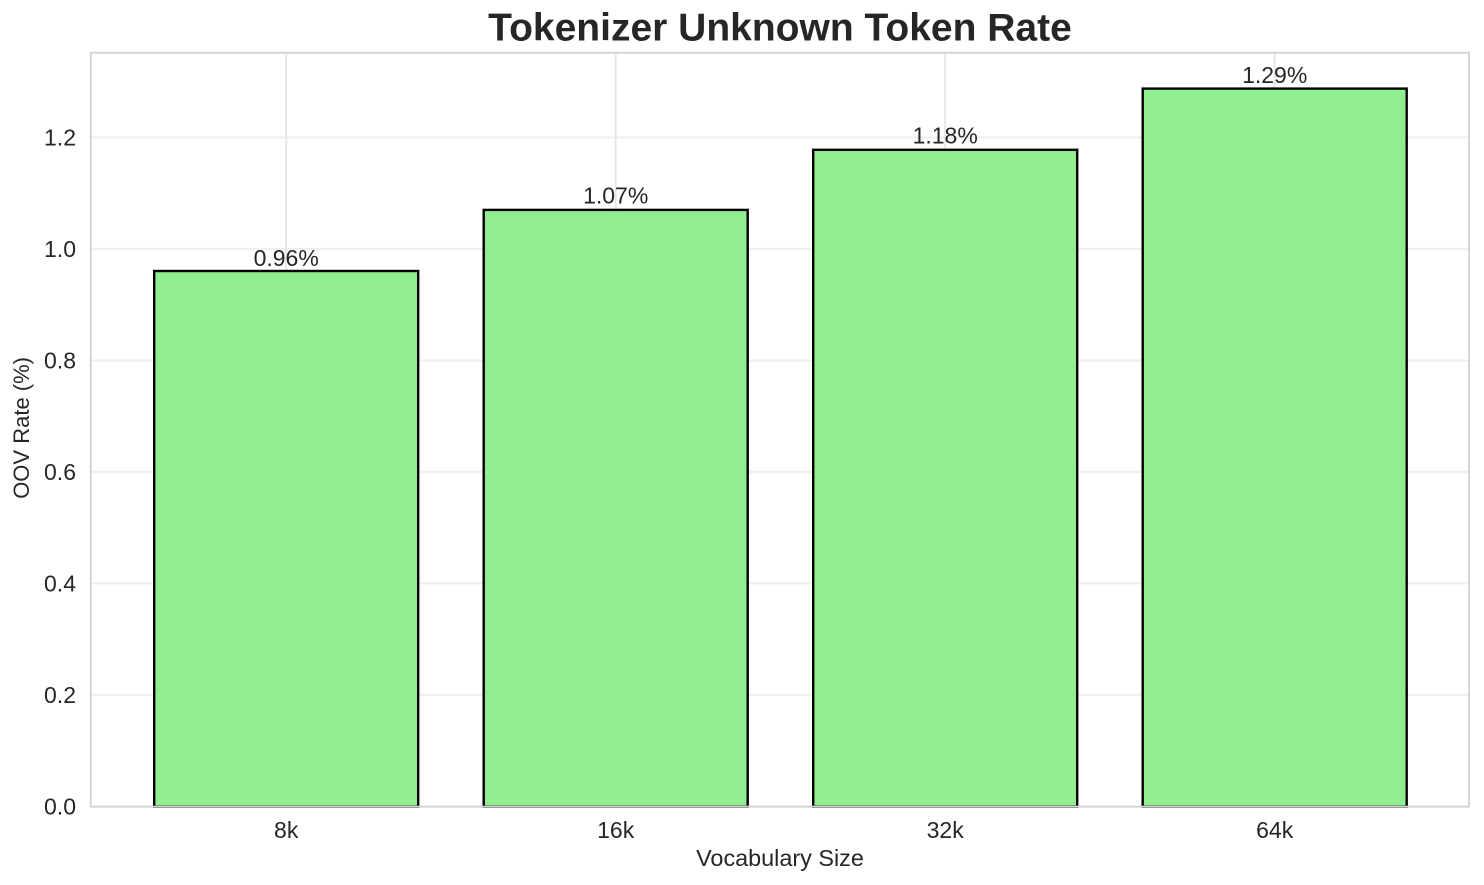 Image resolution: width=1484 pixels, height=885 pixels. I want to click on svg-text: 1.2, so click(60, 138).